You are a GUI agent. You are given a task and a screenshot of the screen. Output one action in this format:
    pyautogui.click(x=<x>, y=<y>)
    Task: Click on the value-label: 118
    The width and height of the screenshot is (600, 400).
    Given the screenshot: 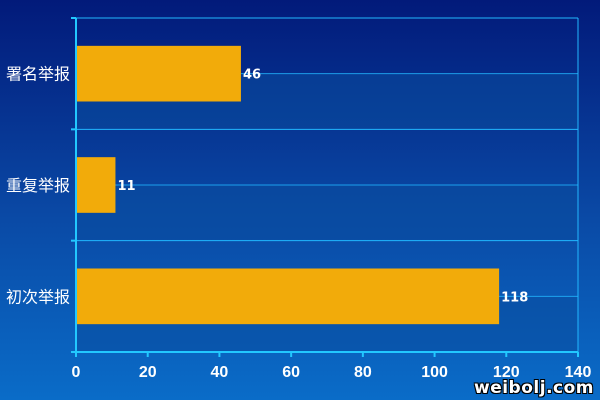 What is the action you would take?
    pyautogui.click(x=514, y=297)
    